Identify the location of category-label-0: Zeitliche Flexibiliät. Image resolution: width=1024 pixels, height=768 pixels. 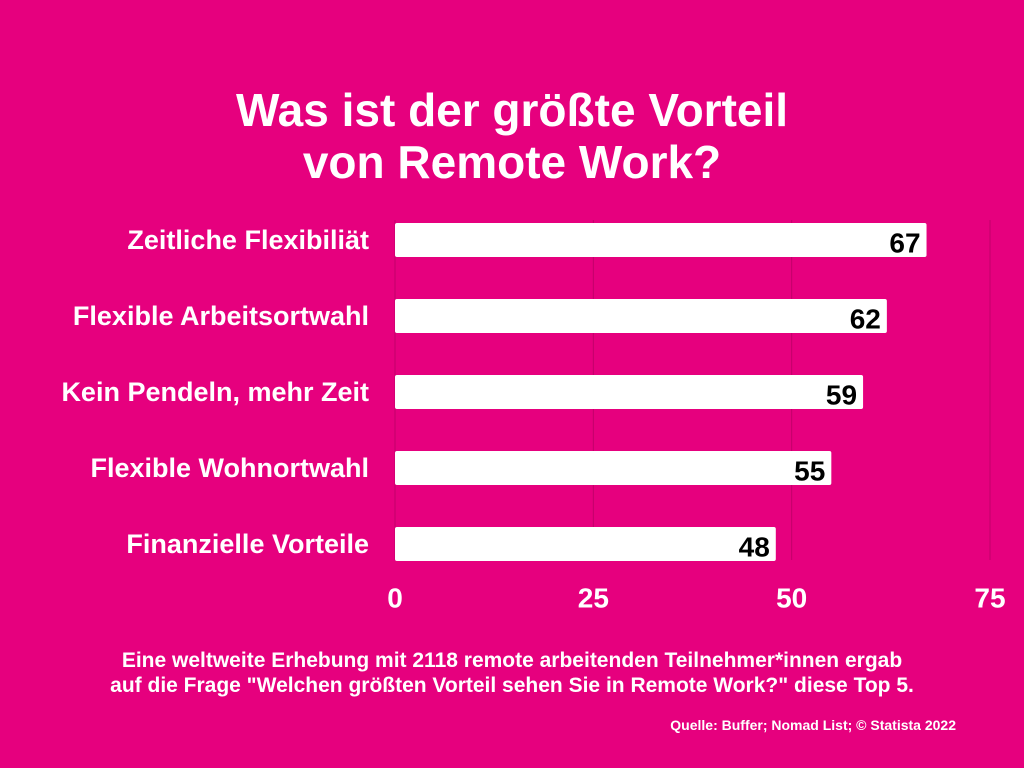
(248, 240).